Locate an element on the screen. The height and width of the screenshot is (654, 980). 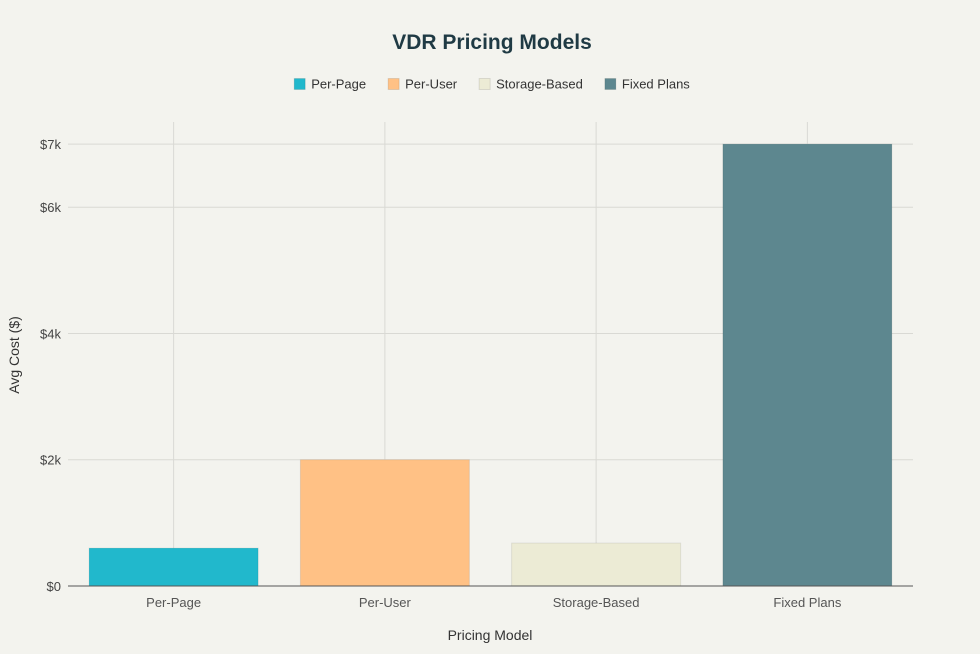
bar-per-page is located at coordinates (173, 567).